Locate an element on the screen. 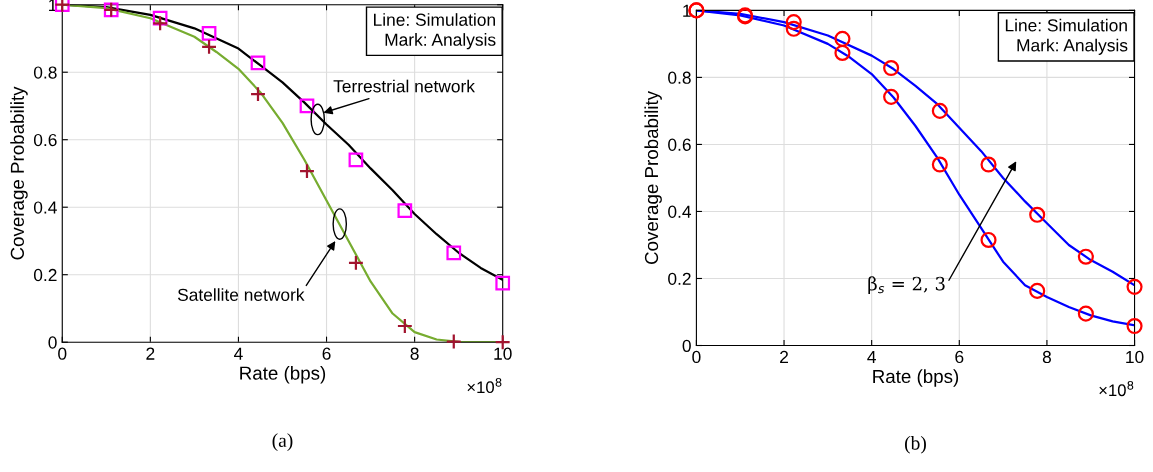 This screenshot has width=1153, height=472. annotation: Satellite network is located at coordinates (241, 294).